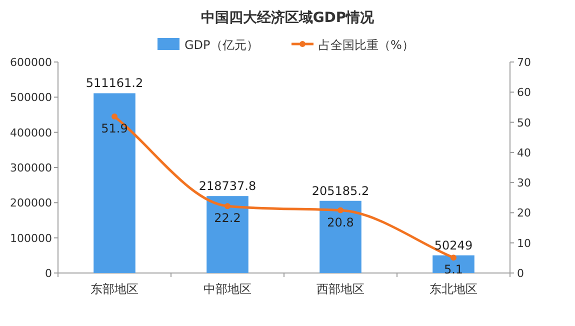 Image resolution: width=575 pixels, height=326 pixels. What do you see at coordinates (114, 289) in the screenshot?
I see `x-tick-label: 东部地区` at bounding box center [114, 289].